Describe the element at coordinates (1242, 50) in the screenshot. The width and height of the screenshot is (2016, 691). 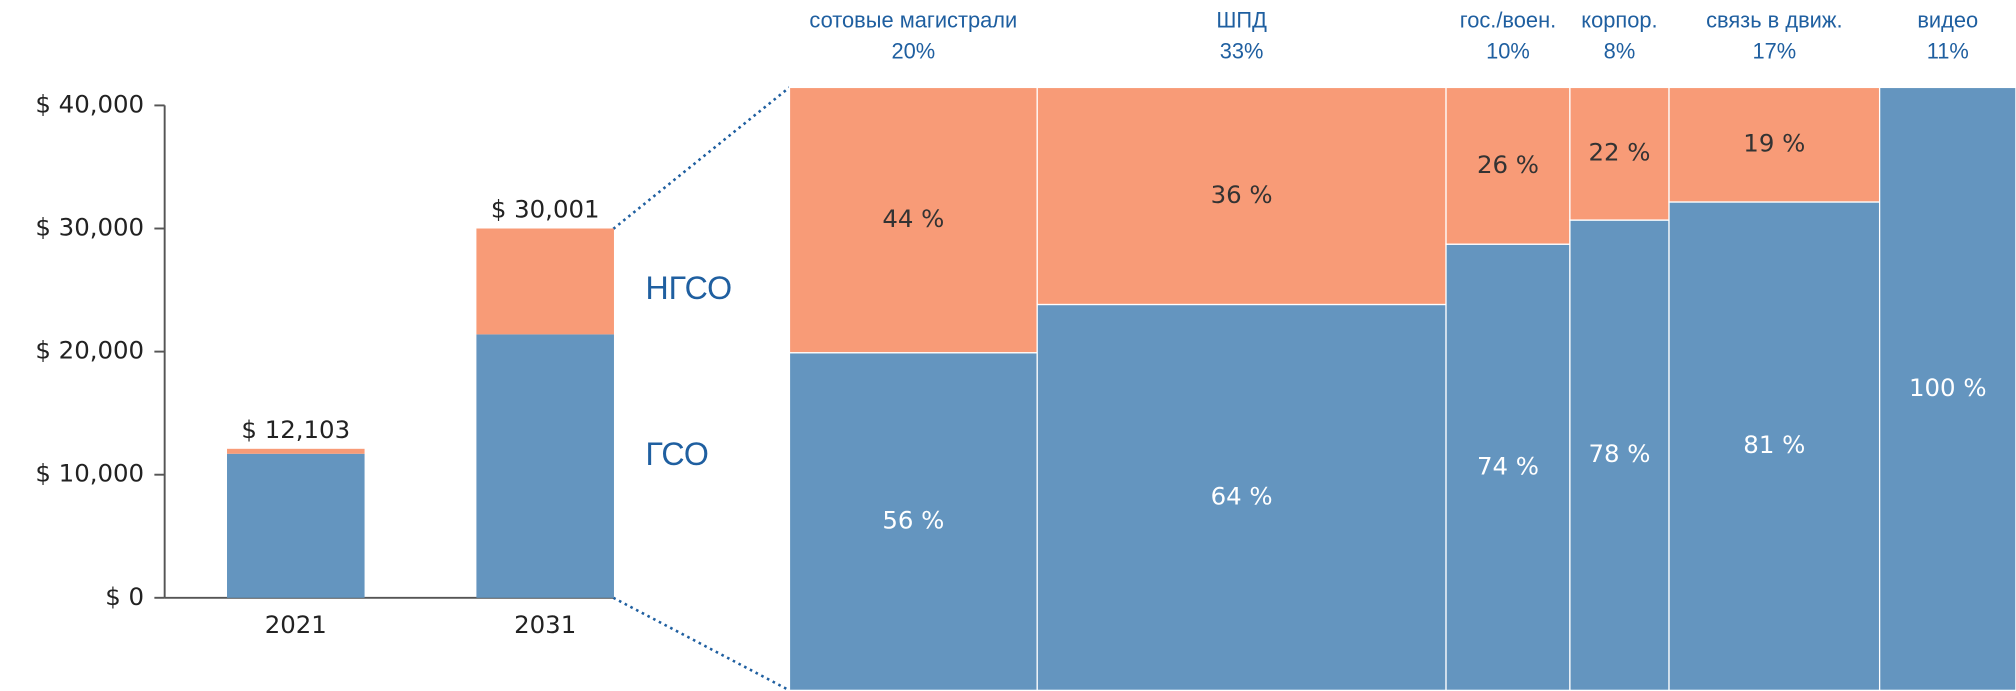
I see `width-label: 33%` at that location.